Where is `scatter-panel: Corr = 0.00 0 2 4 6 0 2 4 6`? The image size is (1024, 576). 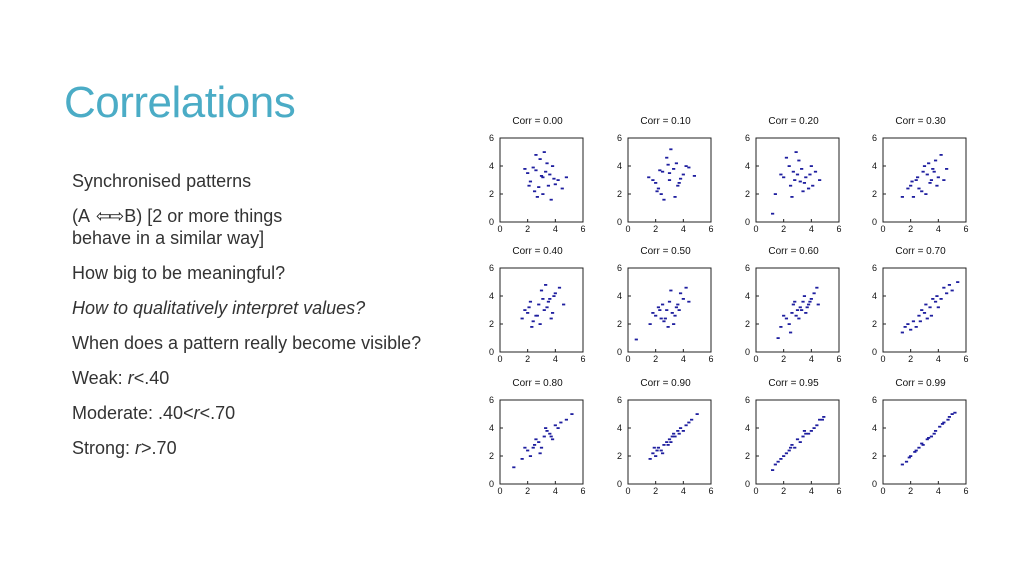 scatter-panel: Corr = 0.00 0 2 4 6 0 2 4 6 is located at coordinates (537, 175).